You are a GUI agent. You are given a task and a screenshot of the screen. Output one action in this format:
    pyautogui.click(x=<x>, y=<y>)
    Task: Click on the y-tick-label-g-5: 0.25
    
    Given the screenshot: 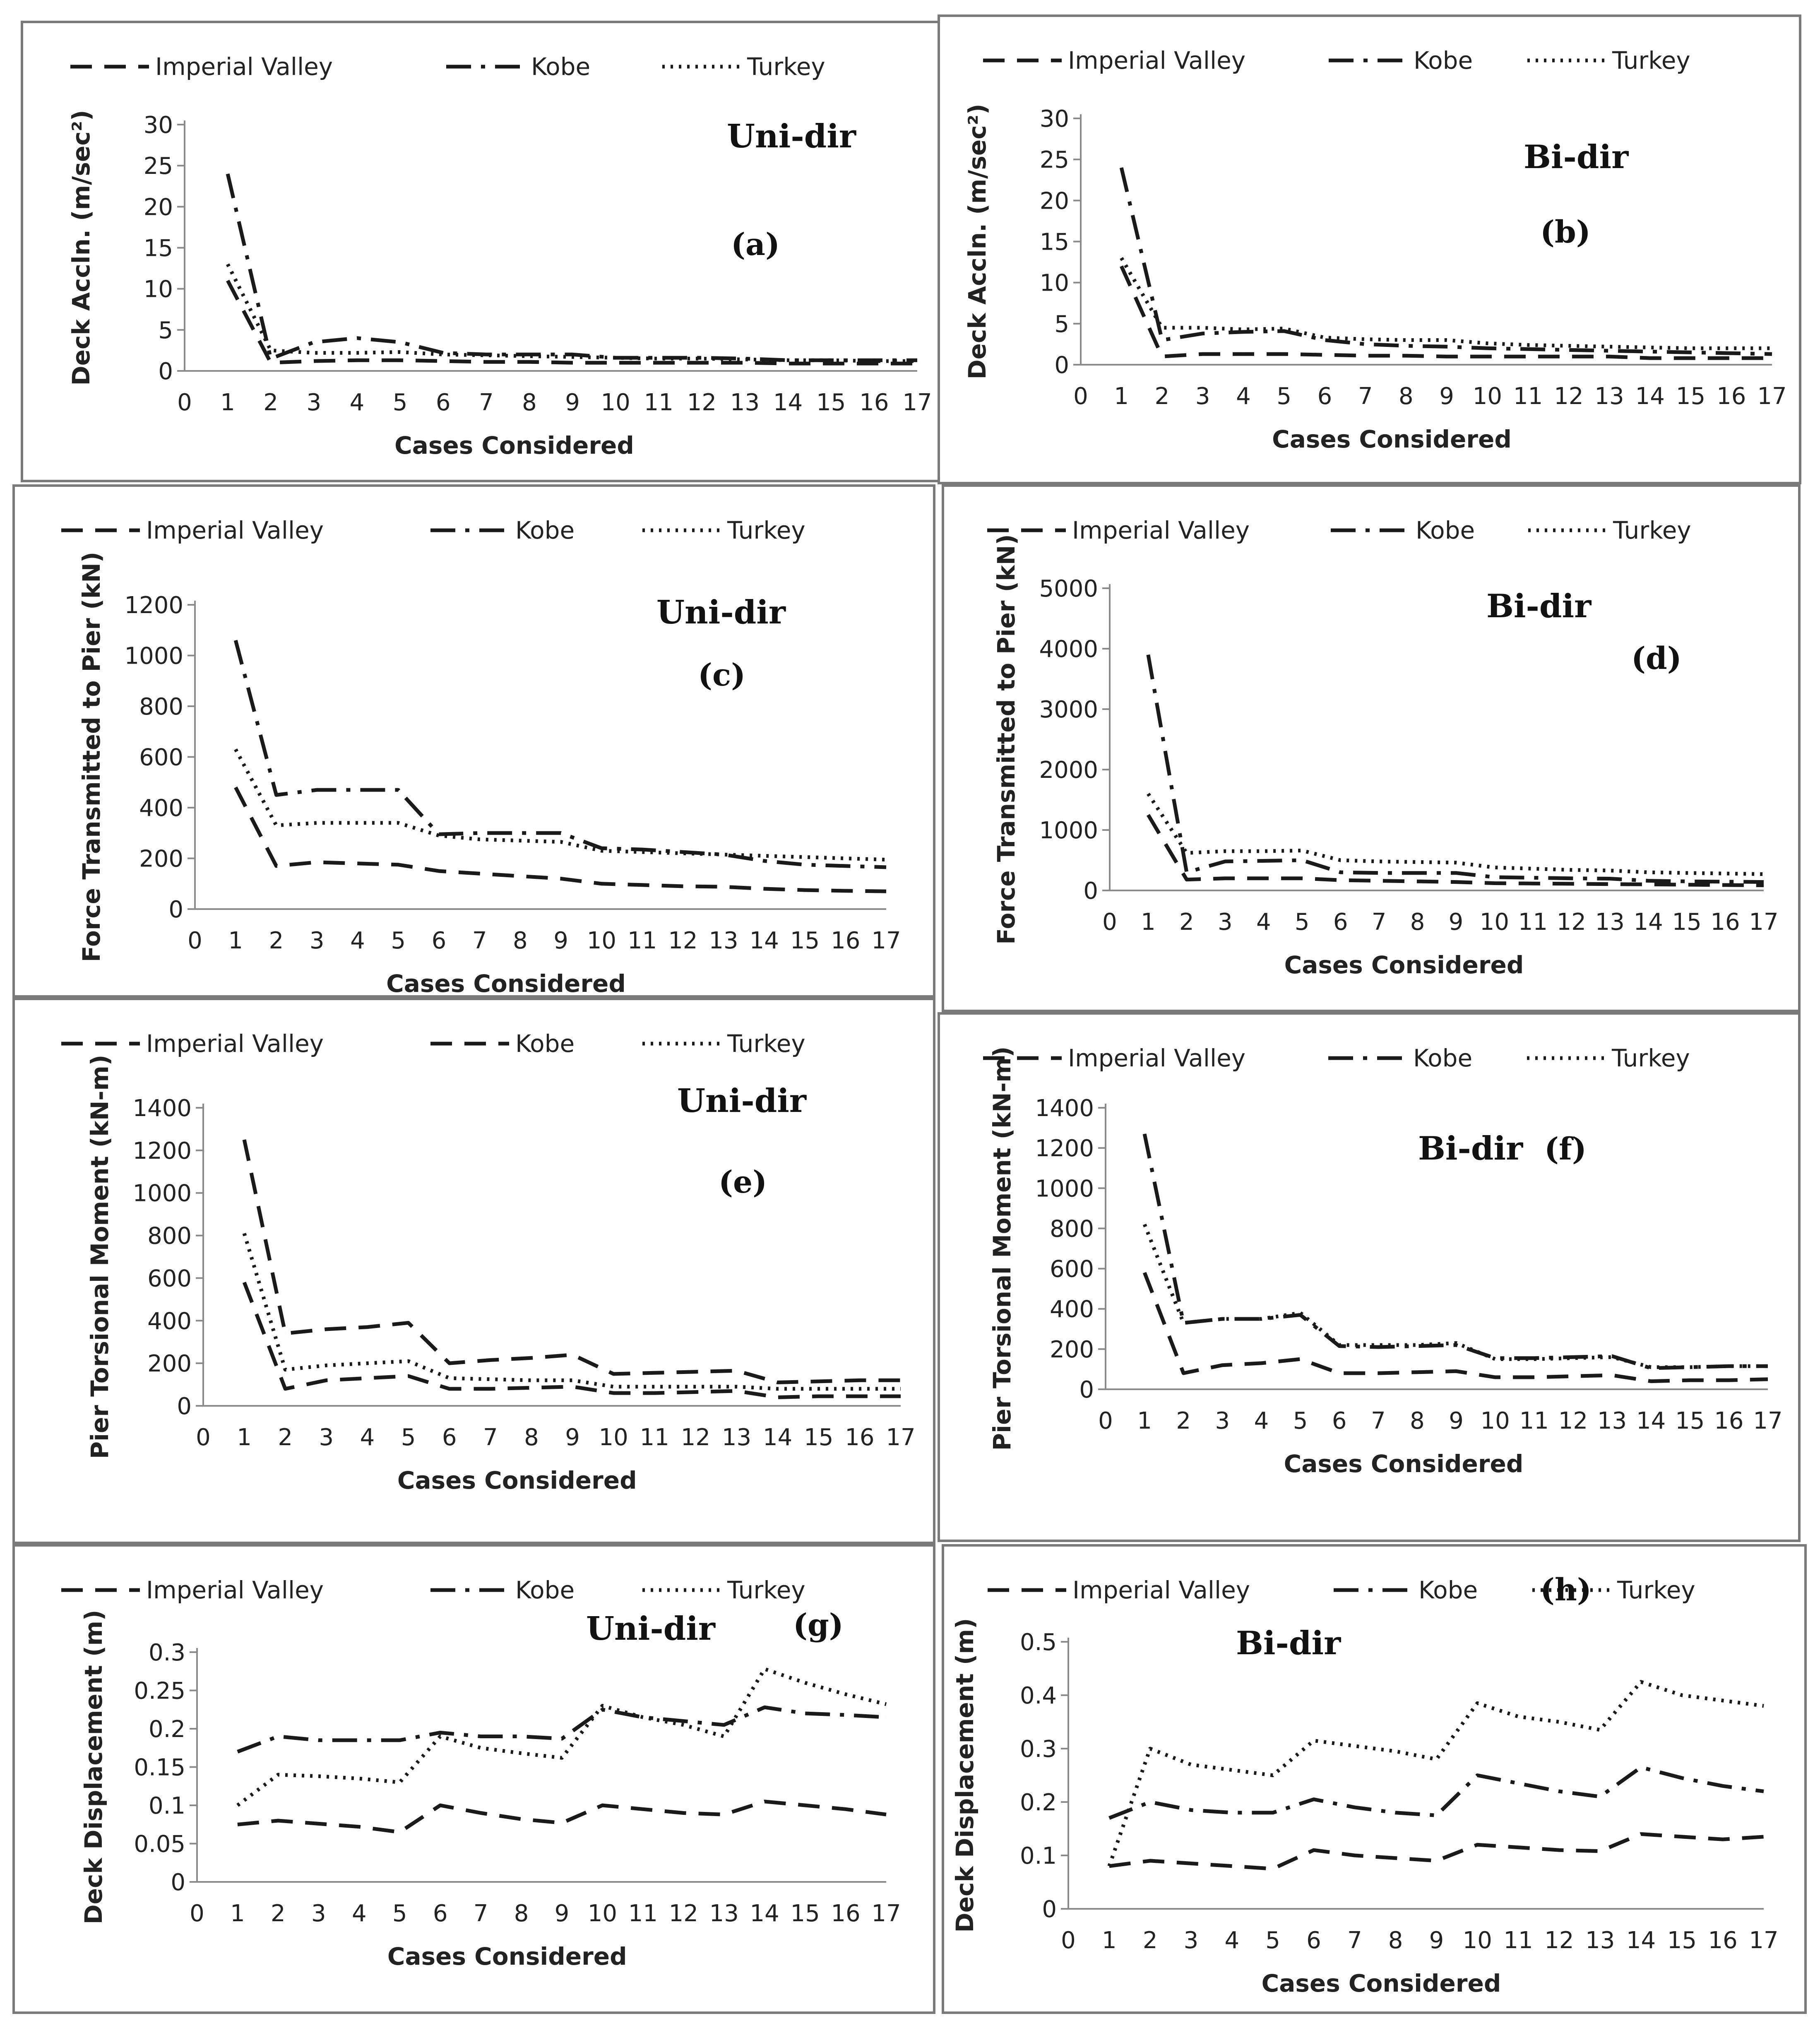 What is the action you would take?
    pyautogui.click(x=159, y=1691)
    